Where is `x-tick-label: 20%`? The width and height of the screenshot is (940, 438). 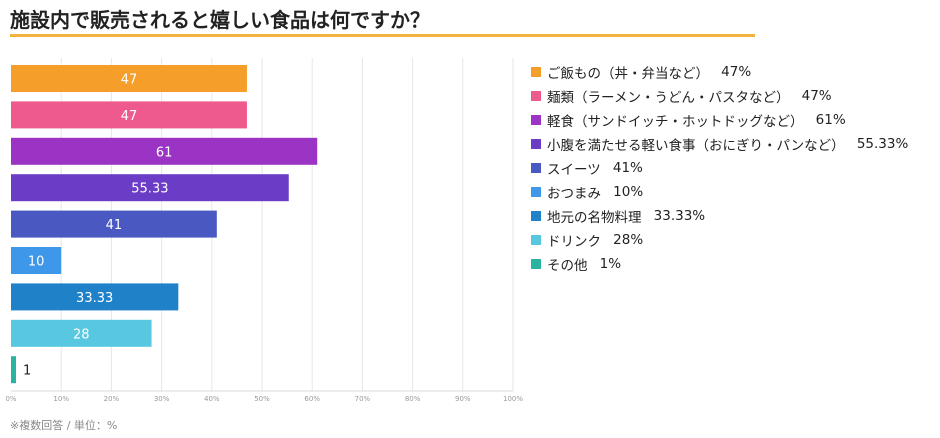 x-tick-label: 20% is located at coordinates (112, 399).